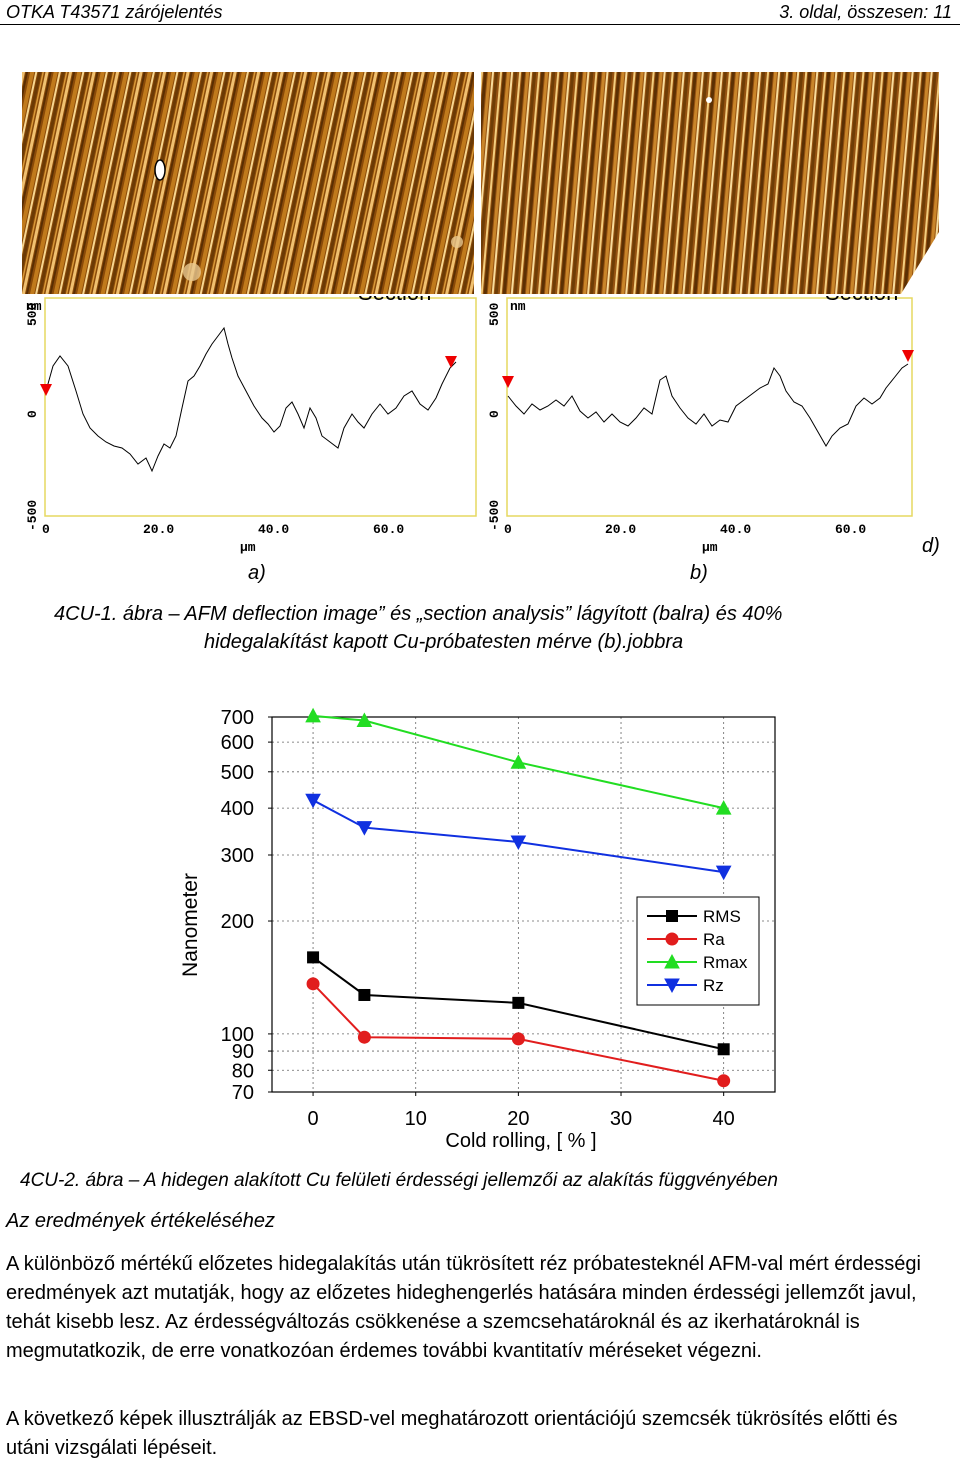 The width and height of the screenshot is (960, 1466). I want to click on x-tick-label: 10, so click(416, 1119).